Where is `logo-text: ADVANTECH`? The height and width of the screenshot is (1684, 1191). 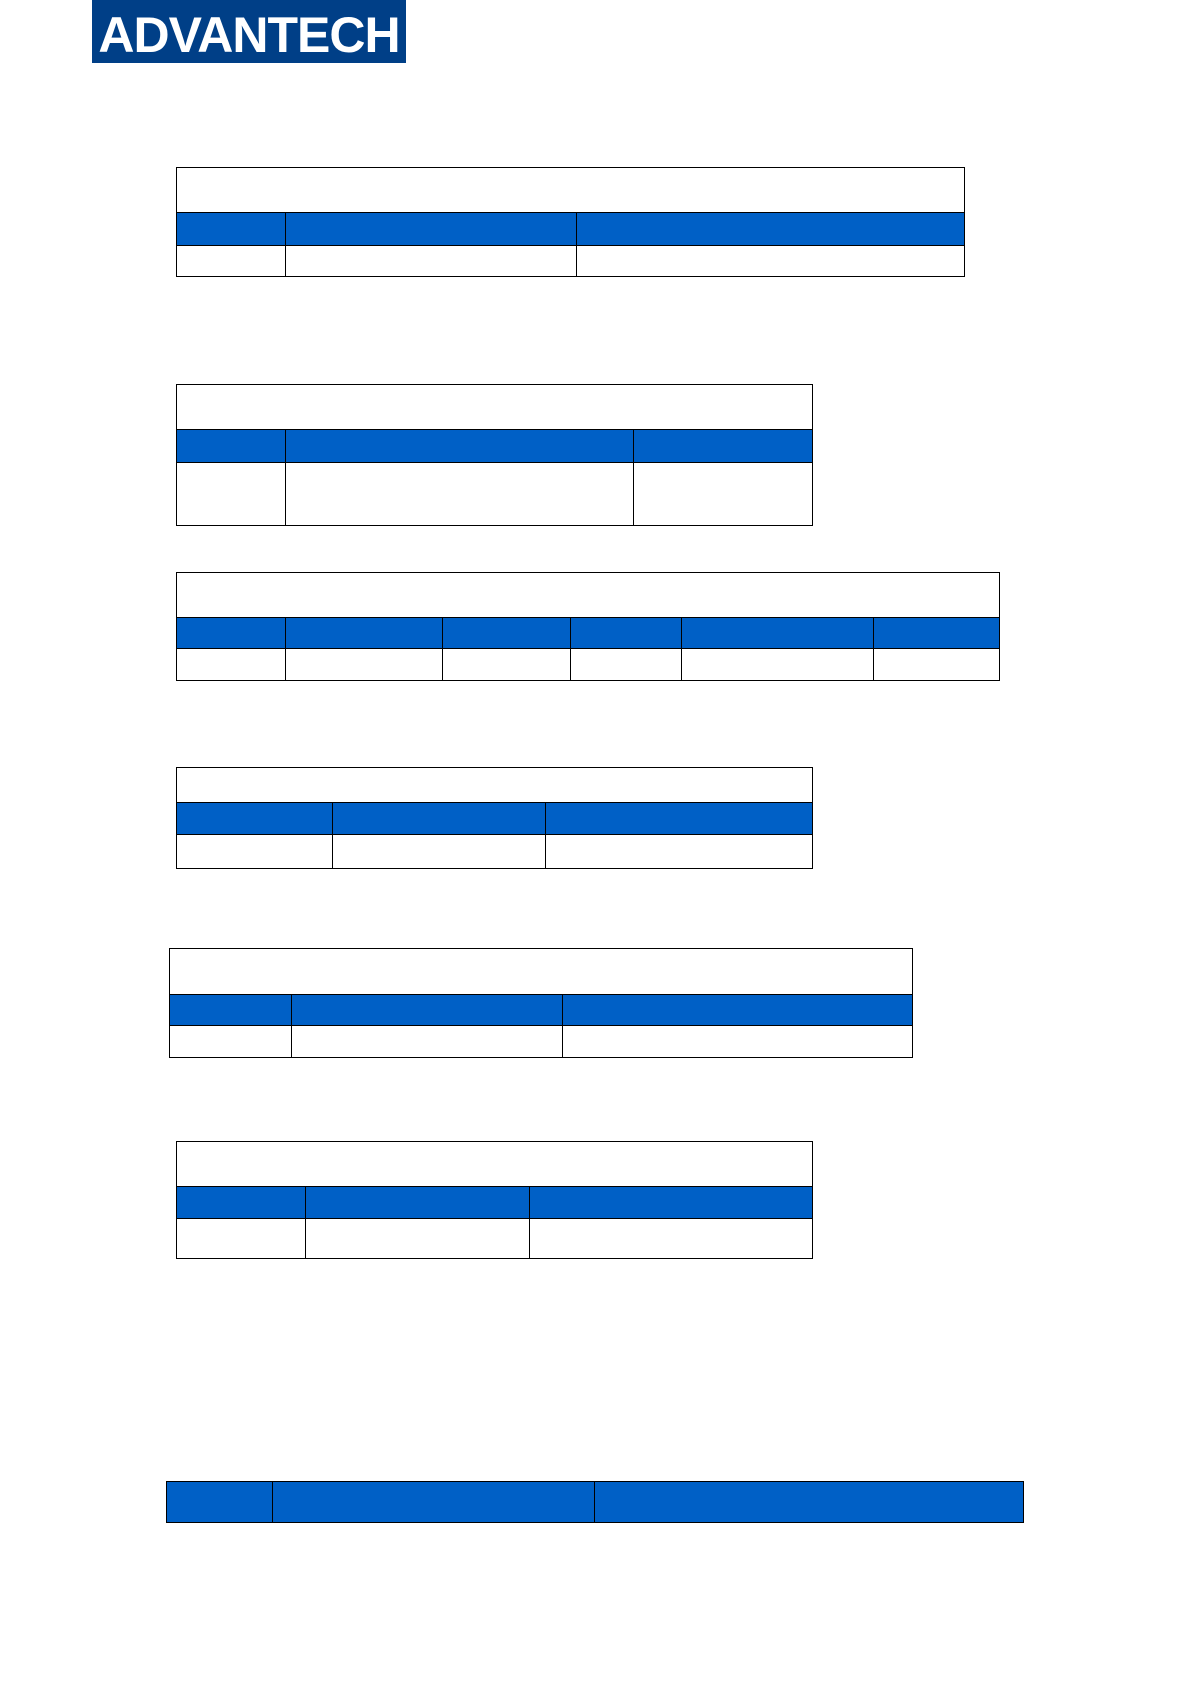 logo-text: ADVANTECH is located at coordinates (249, 34).